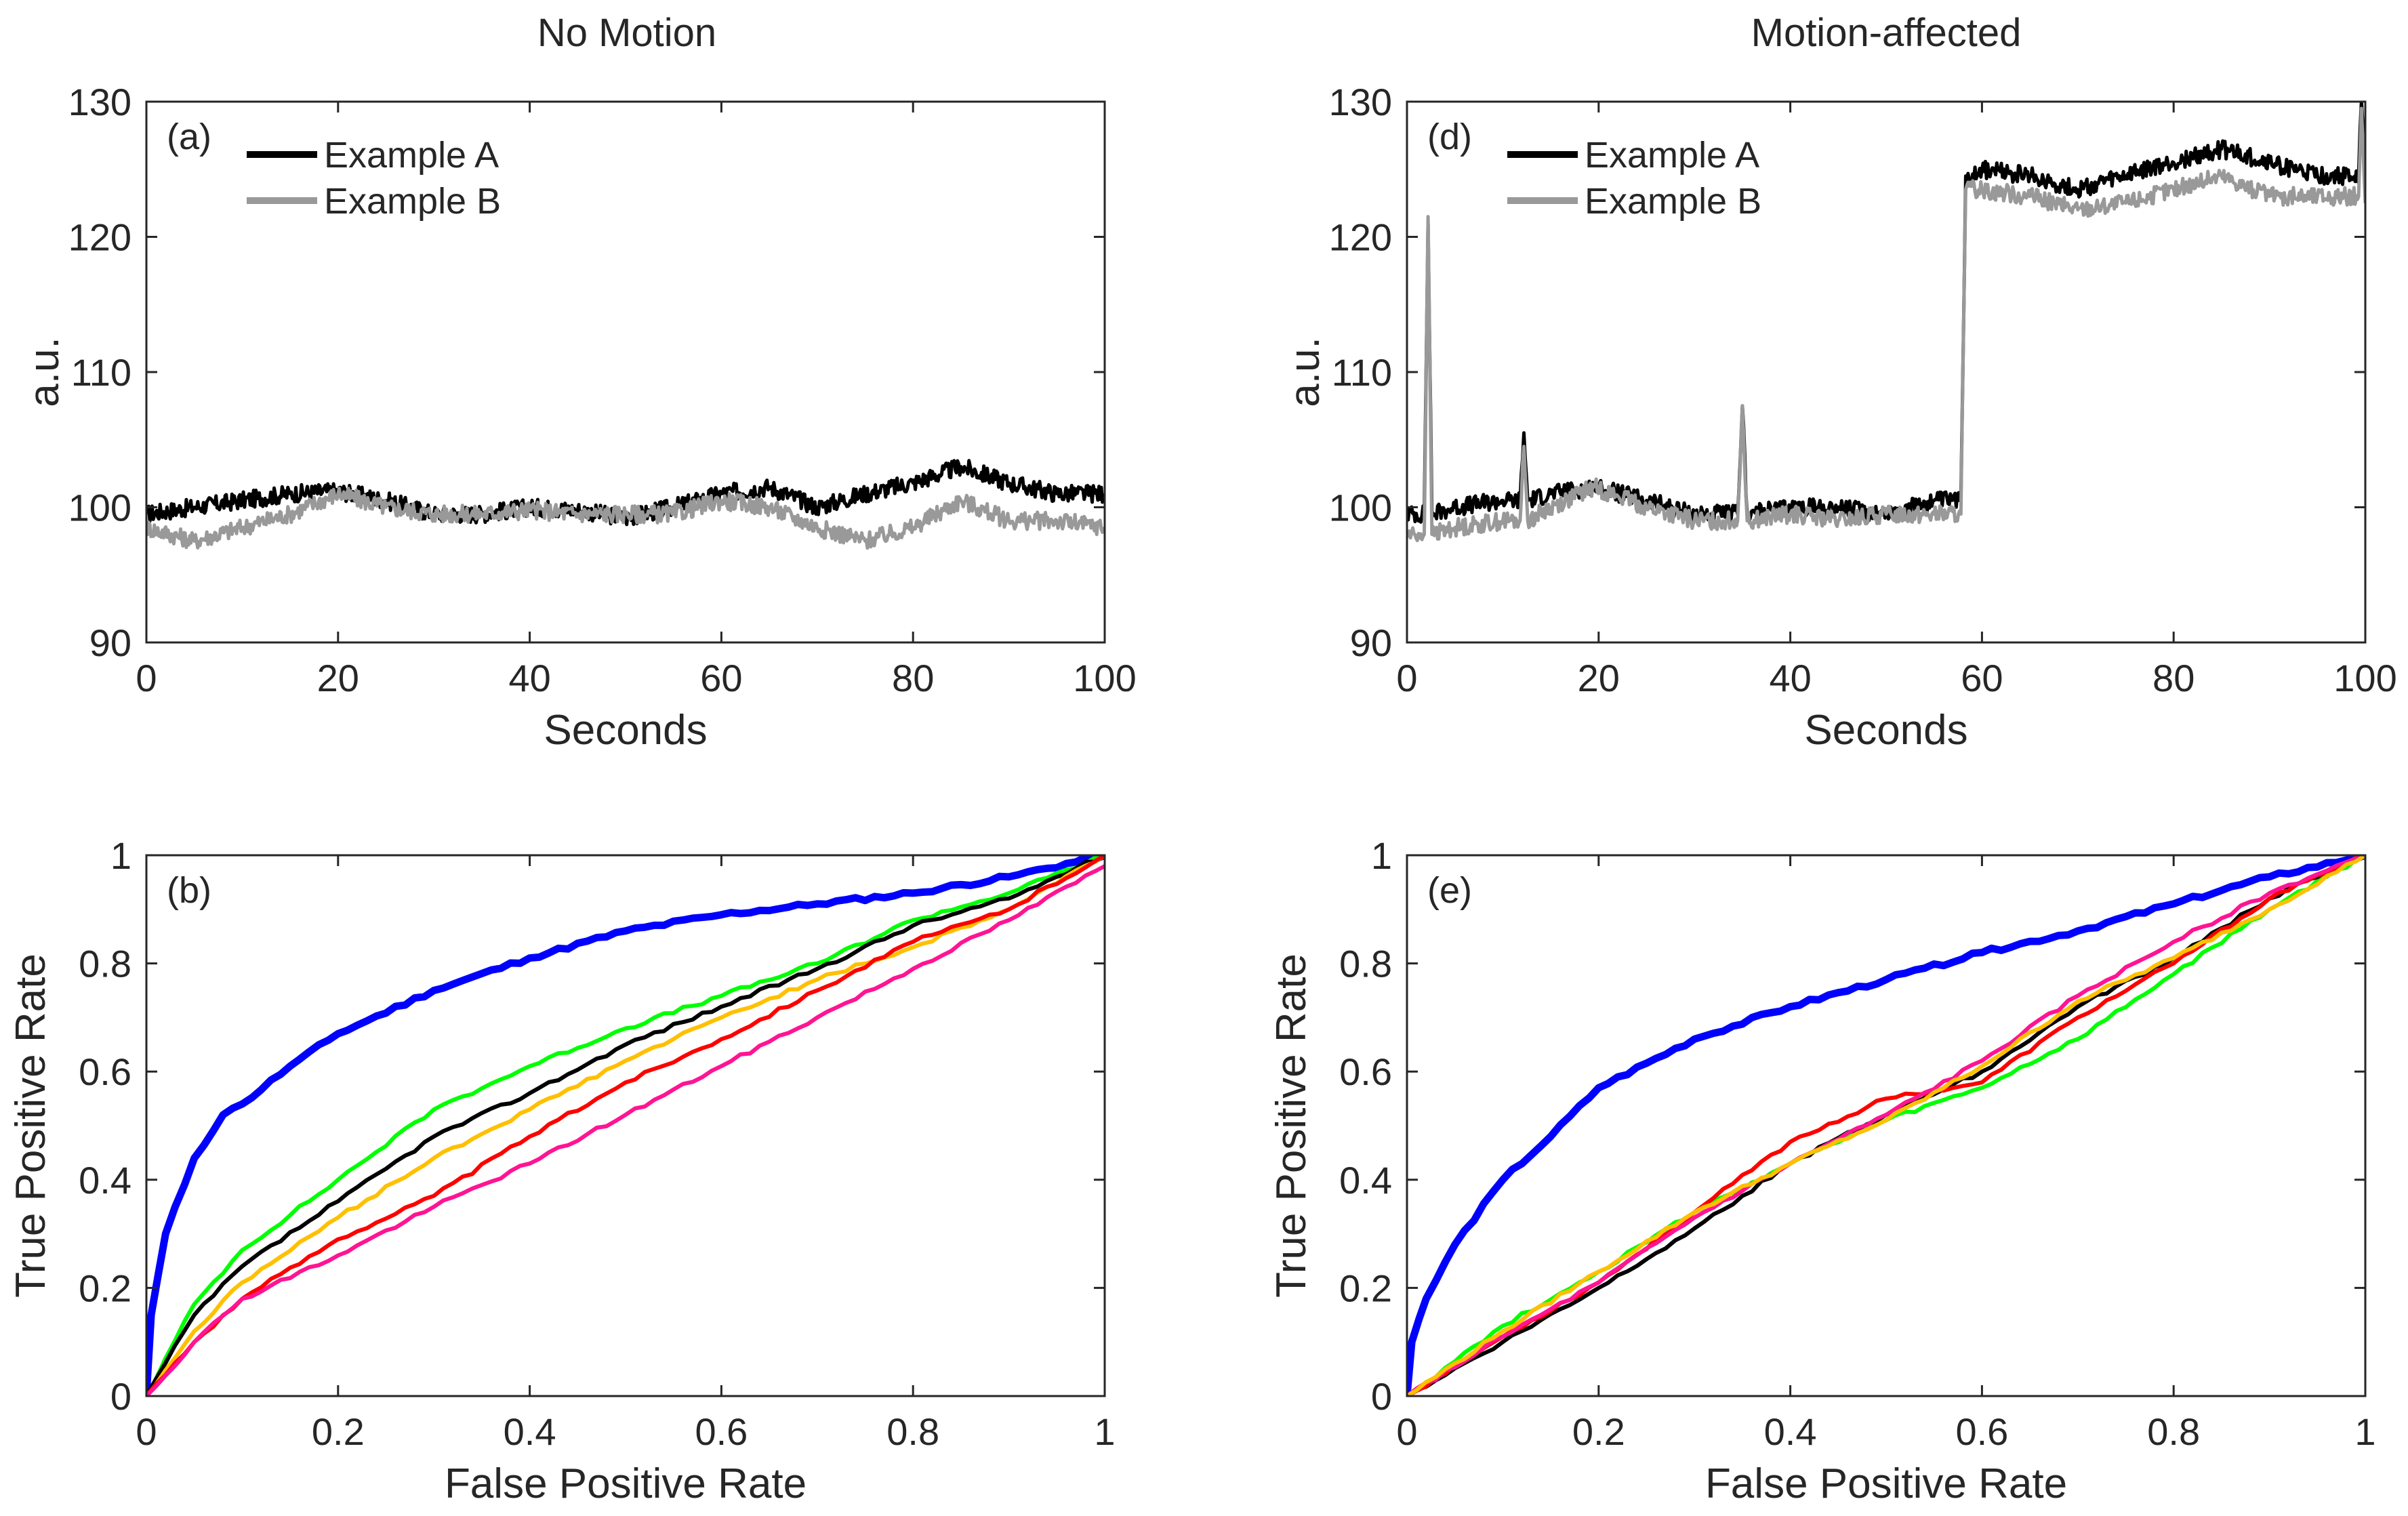  Describe the element at coordinates (626, 33) in the screenshot. I see `column-title-no-motion: No Motion` at that location.